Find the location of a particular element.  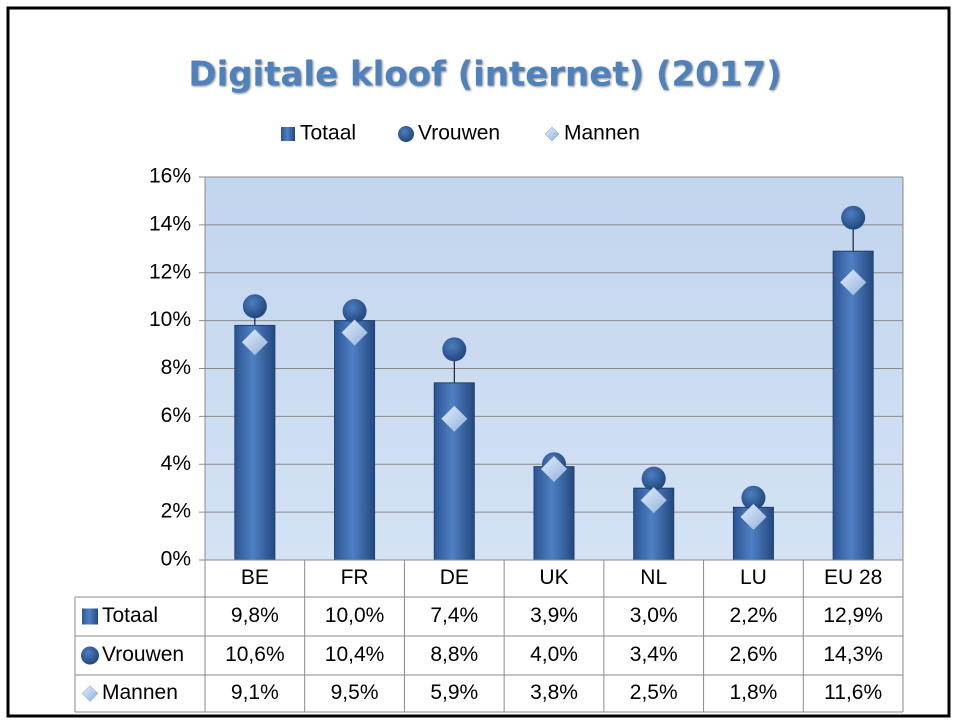

y-tick-label: 2% is located at coordinates (176, 511).